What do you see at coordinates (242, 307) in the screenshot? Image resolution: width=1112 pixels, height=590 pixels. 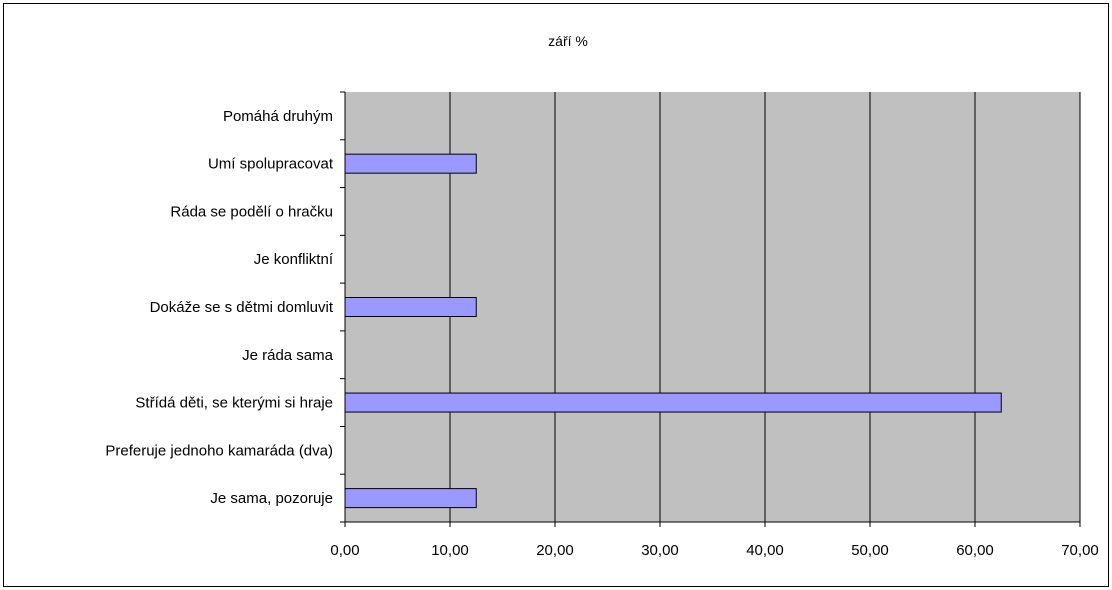 I see `category-label: Dokáže se s dětmi domluvit` at bounding box center [242, 307].